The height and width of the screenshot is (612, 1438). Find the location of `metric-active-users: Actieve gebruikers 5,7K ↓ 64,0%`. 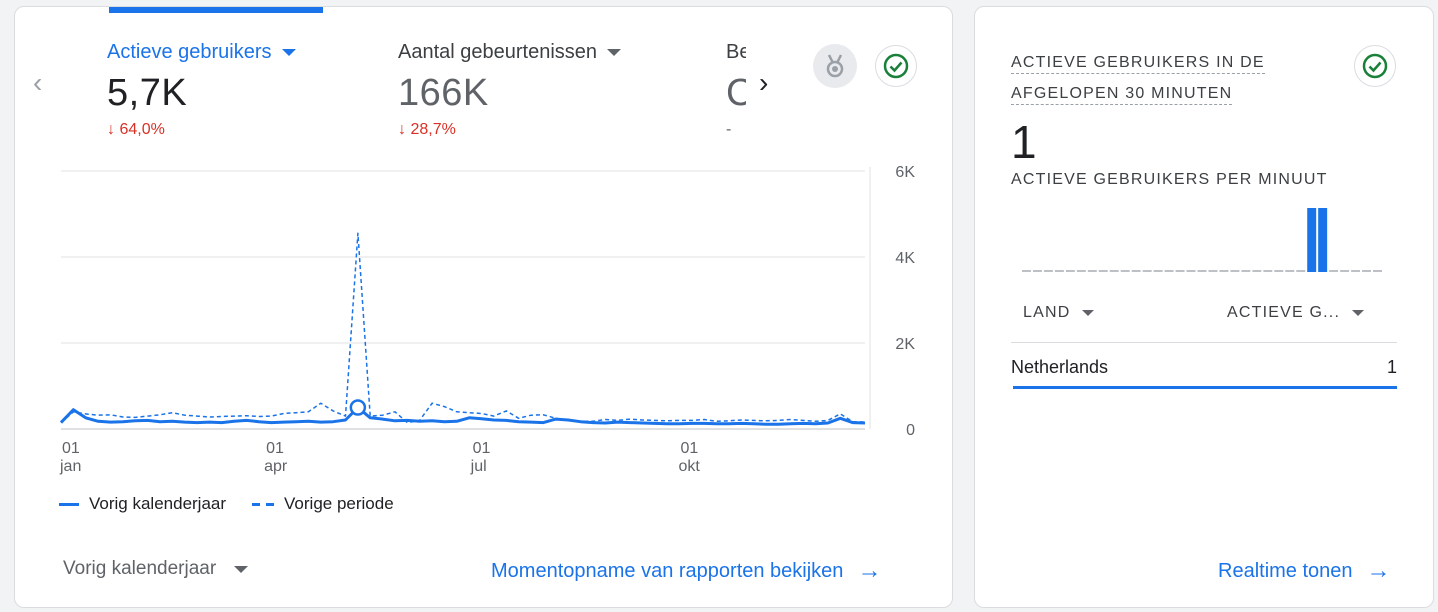

metric-active-users: Actieve gebruikers 5,7K ↓ 64,0% is located at coordinates (201, 90).